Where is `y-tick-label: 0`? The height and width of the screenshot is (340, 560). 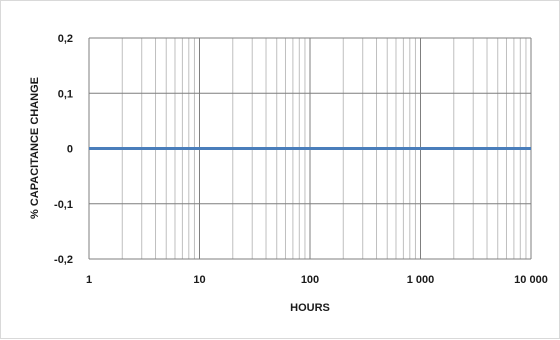 y-tick-label: 0 is located at coordinates (70, 150).